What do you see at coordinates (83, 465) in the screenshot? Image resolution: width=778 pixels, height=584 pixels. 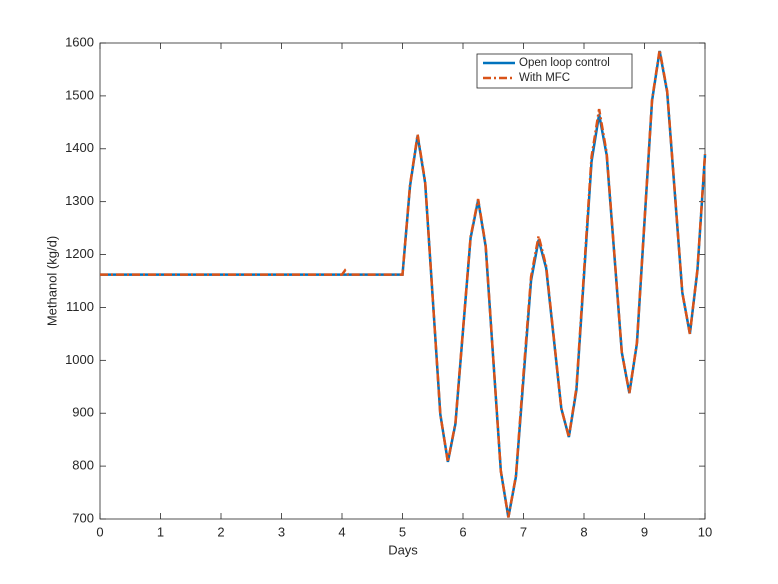 I see `y-tick-label: 800` at bounding box center [83, 465].